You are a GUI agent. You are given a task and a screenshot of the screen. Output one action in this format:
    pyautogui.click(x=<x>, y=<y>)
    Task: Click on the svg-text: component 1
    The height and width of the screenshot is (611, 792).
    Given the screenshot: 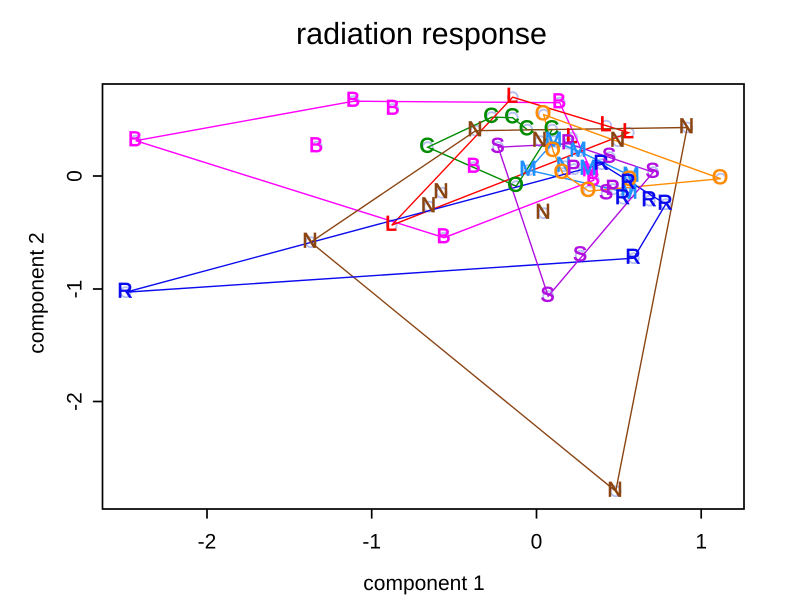 What is the action you would take?
    pyautogui.click(x=423, y=583)
    